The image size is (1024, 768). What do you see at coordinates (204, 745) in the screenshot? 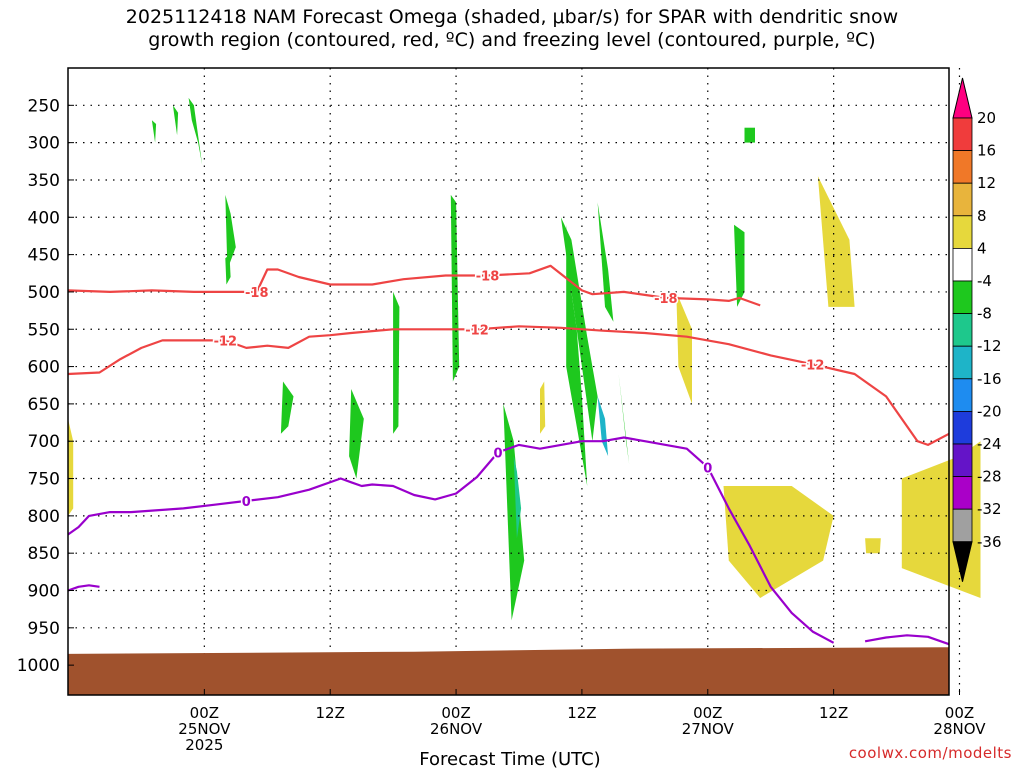
I see `x-tick-label-0-3: 2025` at bounding box center [204, 745].